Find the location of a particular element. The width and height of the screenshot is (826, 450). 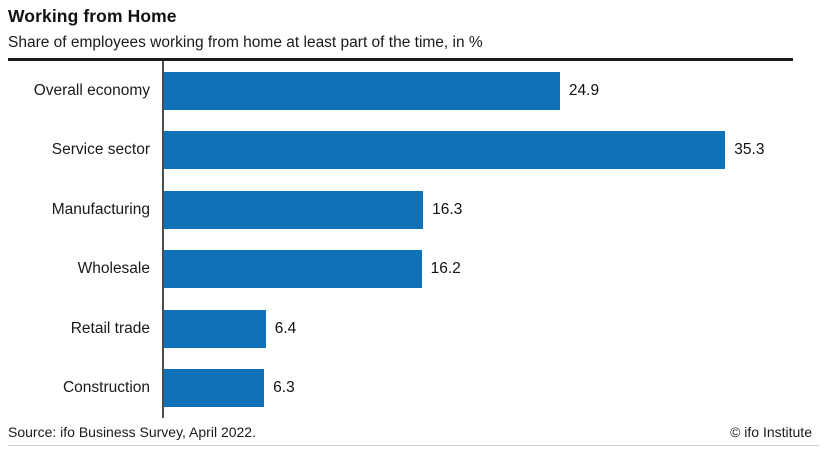

category-label: Service sector is located at coordinates (100, 150).